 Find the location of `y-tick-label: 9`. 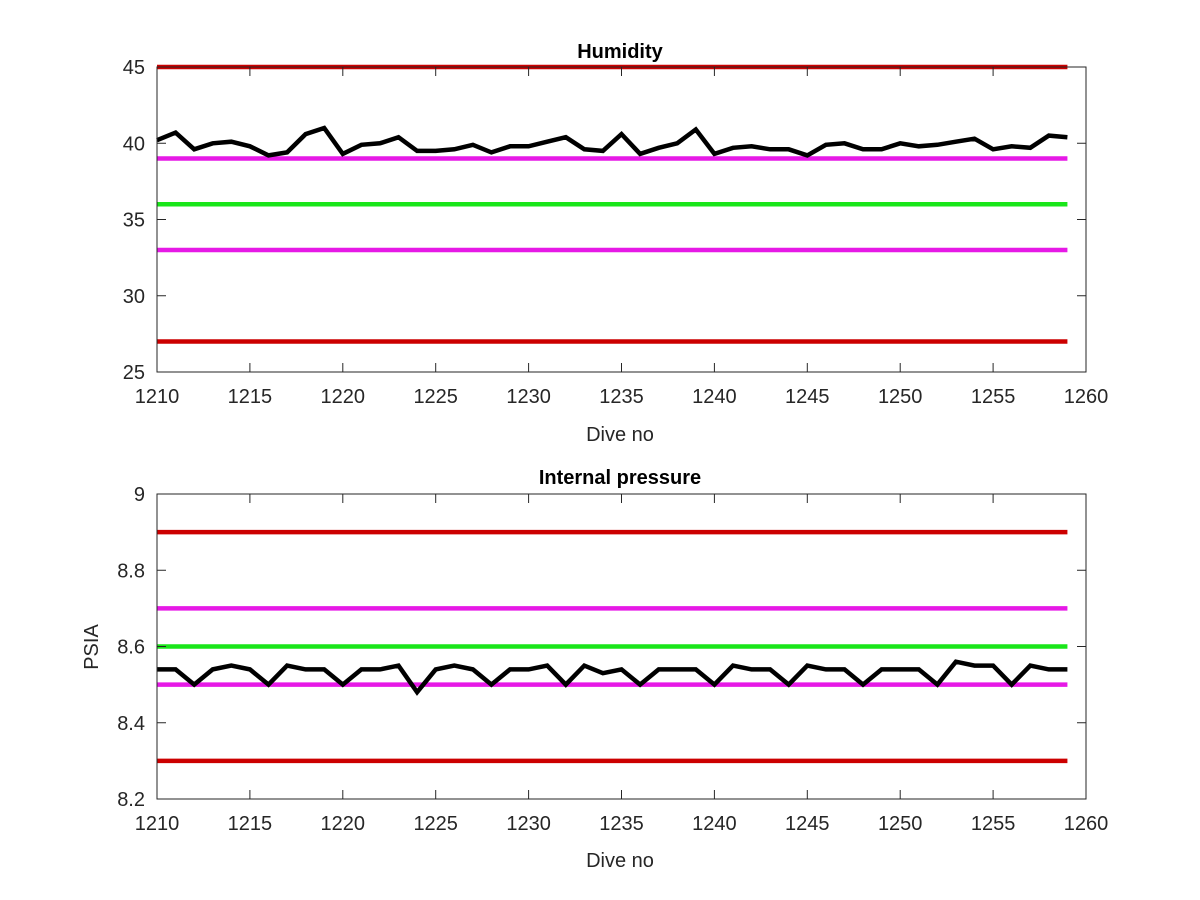

y-tick-label: 9 is located at coordinates (139, 495).